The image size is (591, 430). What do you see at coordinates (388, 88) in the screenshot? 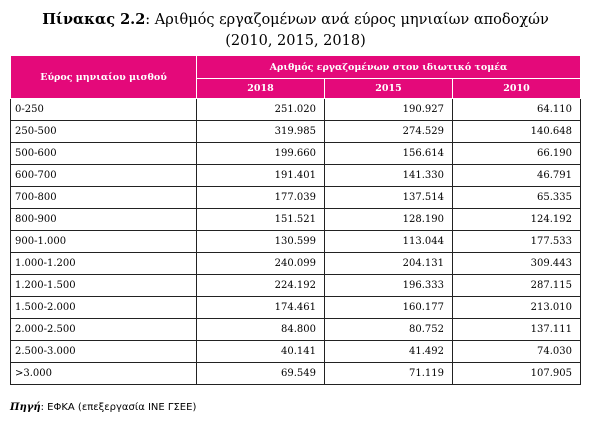
I see `column-header-2015: 2015` at bounding box center [388, 88].